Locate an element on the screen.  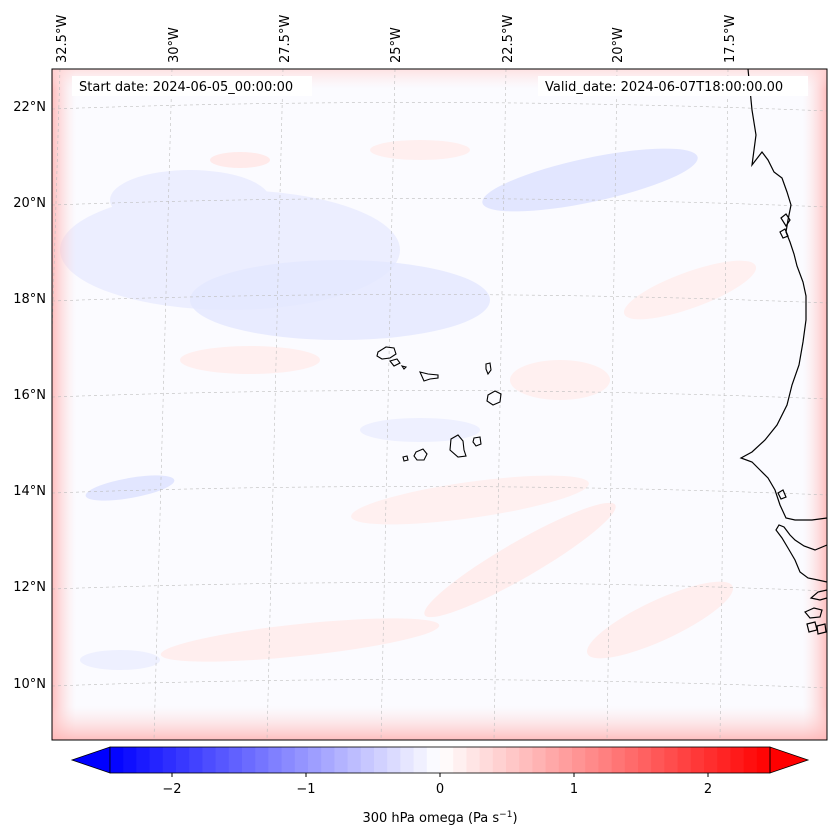
colorbar-ticks is located at coordinates (440, 775).